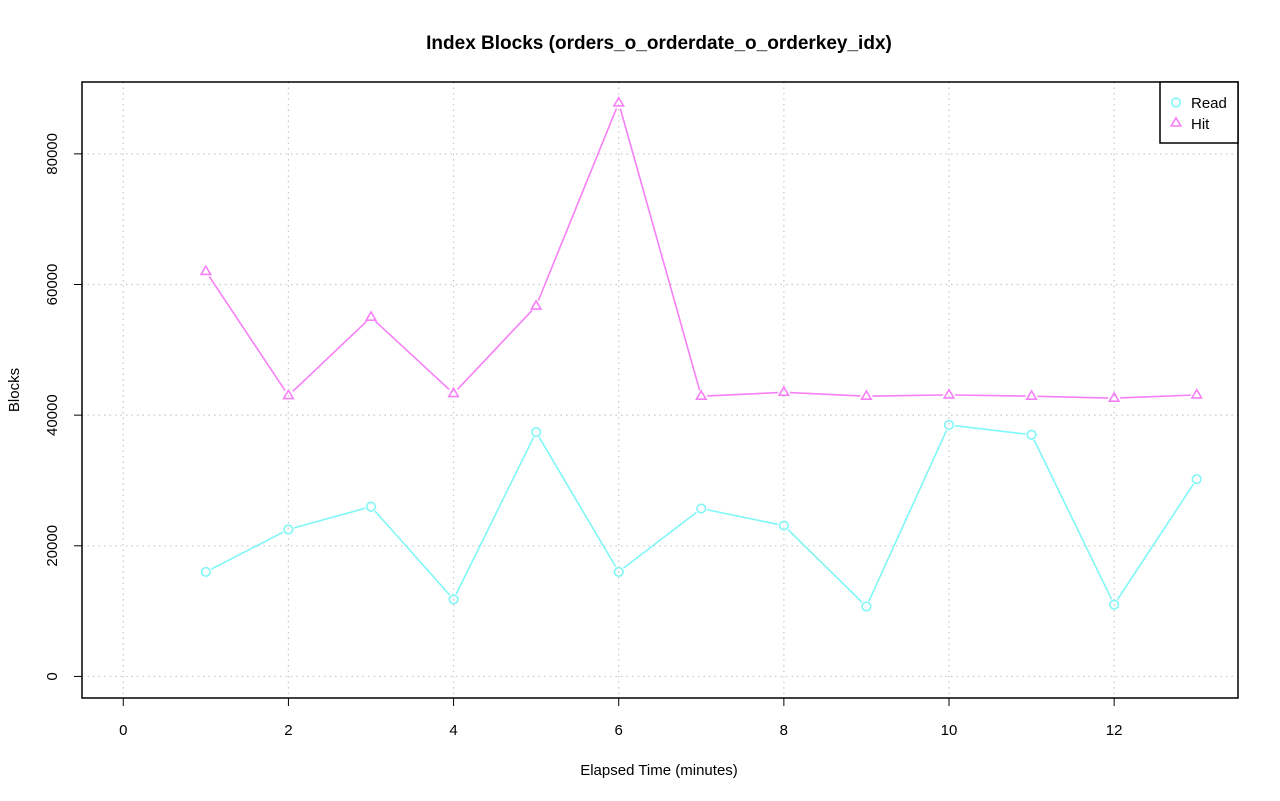 This screenshot has height=801, width=1280. I want to click on y-axis: 0 20000 40000 60000 80000, so click(63, 407).